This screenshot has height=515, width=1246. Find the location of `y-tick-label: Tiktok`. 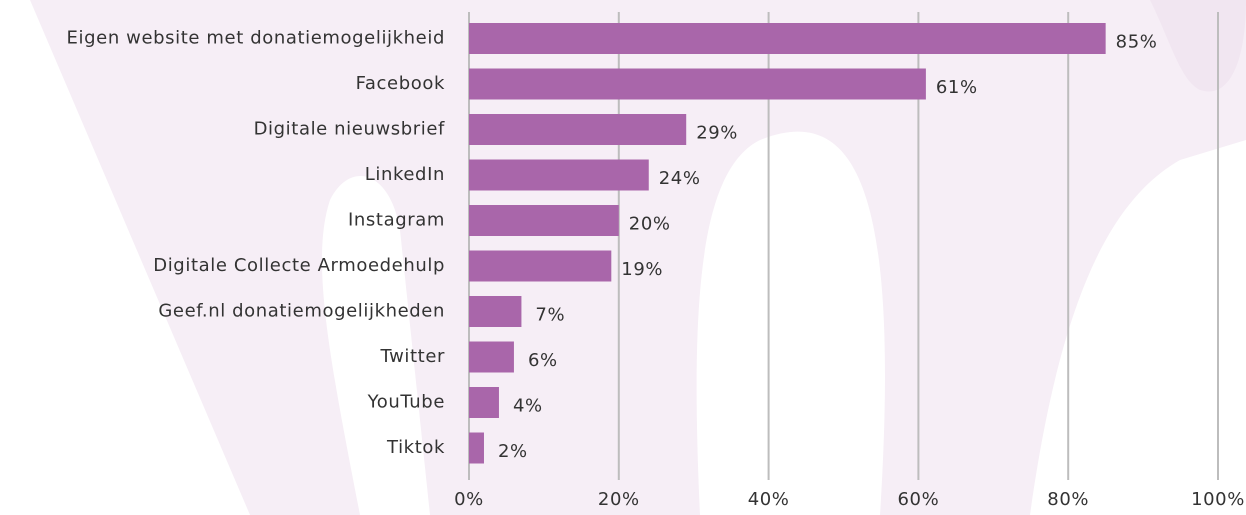

y-tick-label: Tiktok is located at coordinates (415, 447).